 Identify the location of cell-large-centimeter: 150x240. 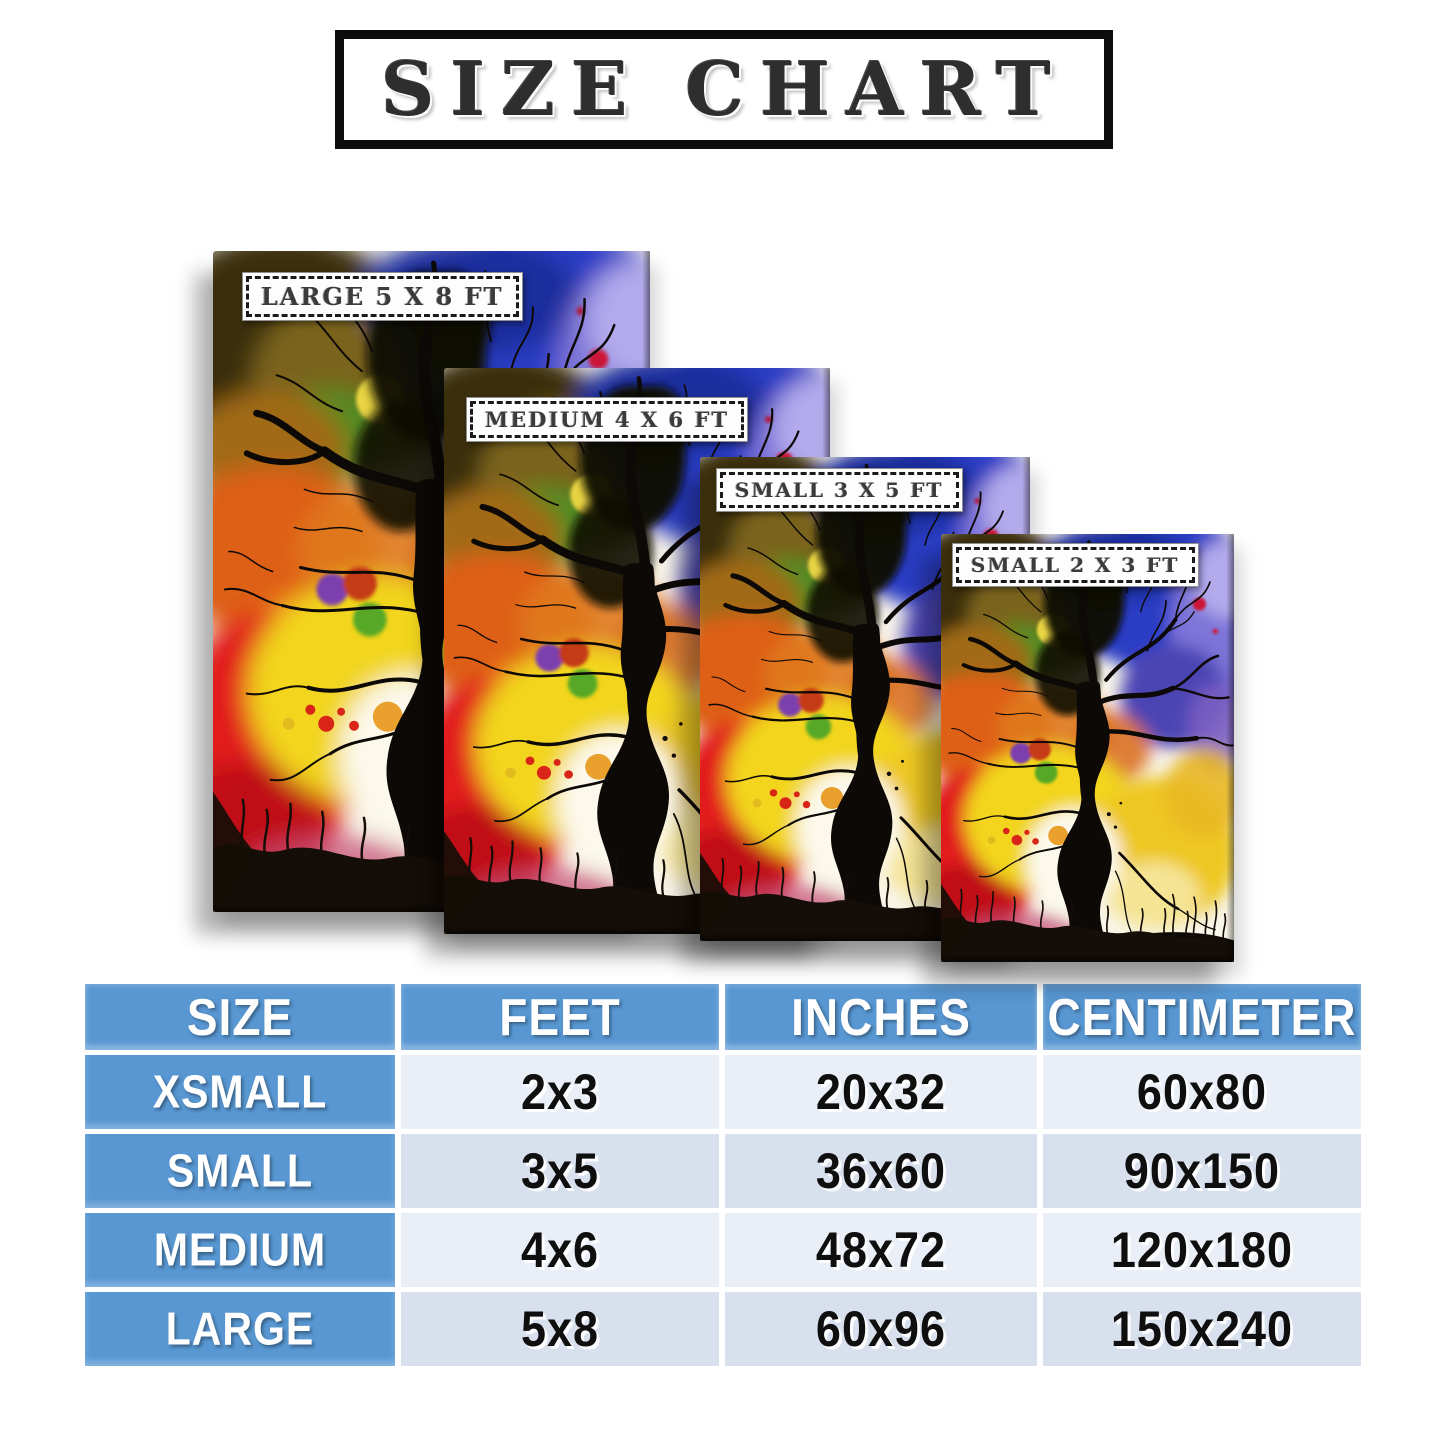
(1202, 1329).